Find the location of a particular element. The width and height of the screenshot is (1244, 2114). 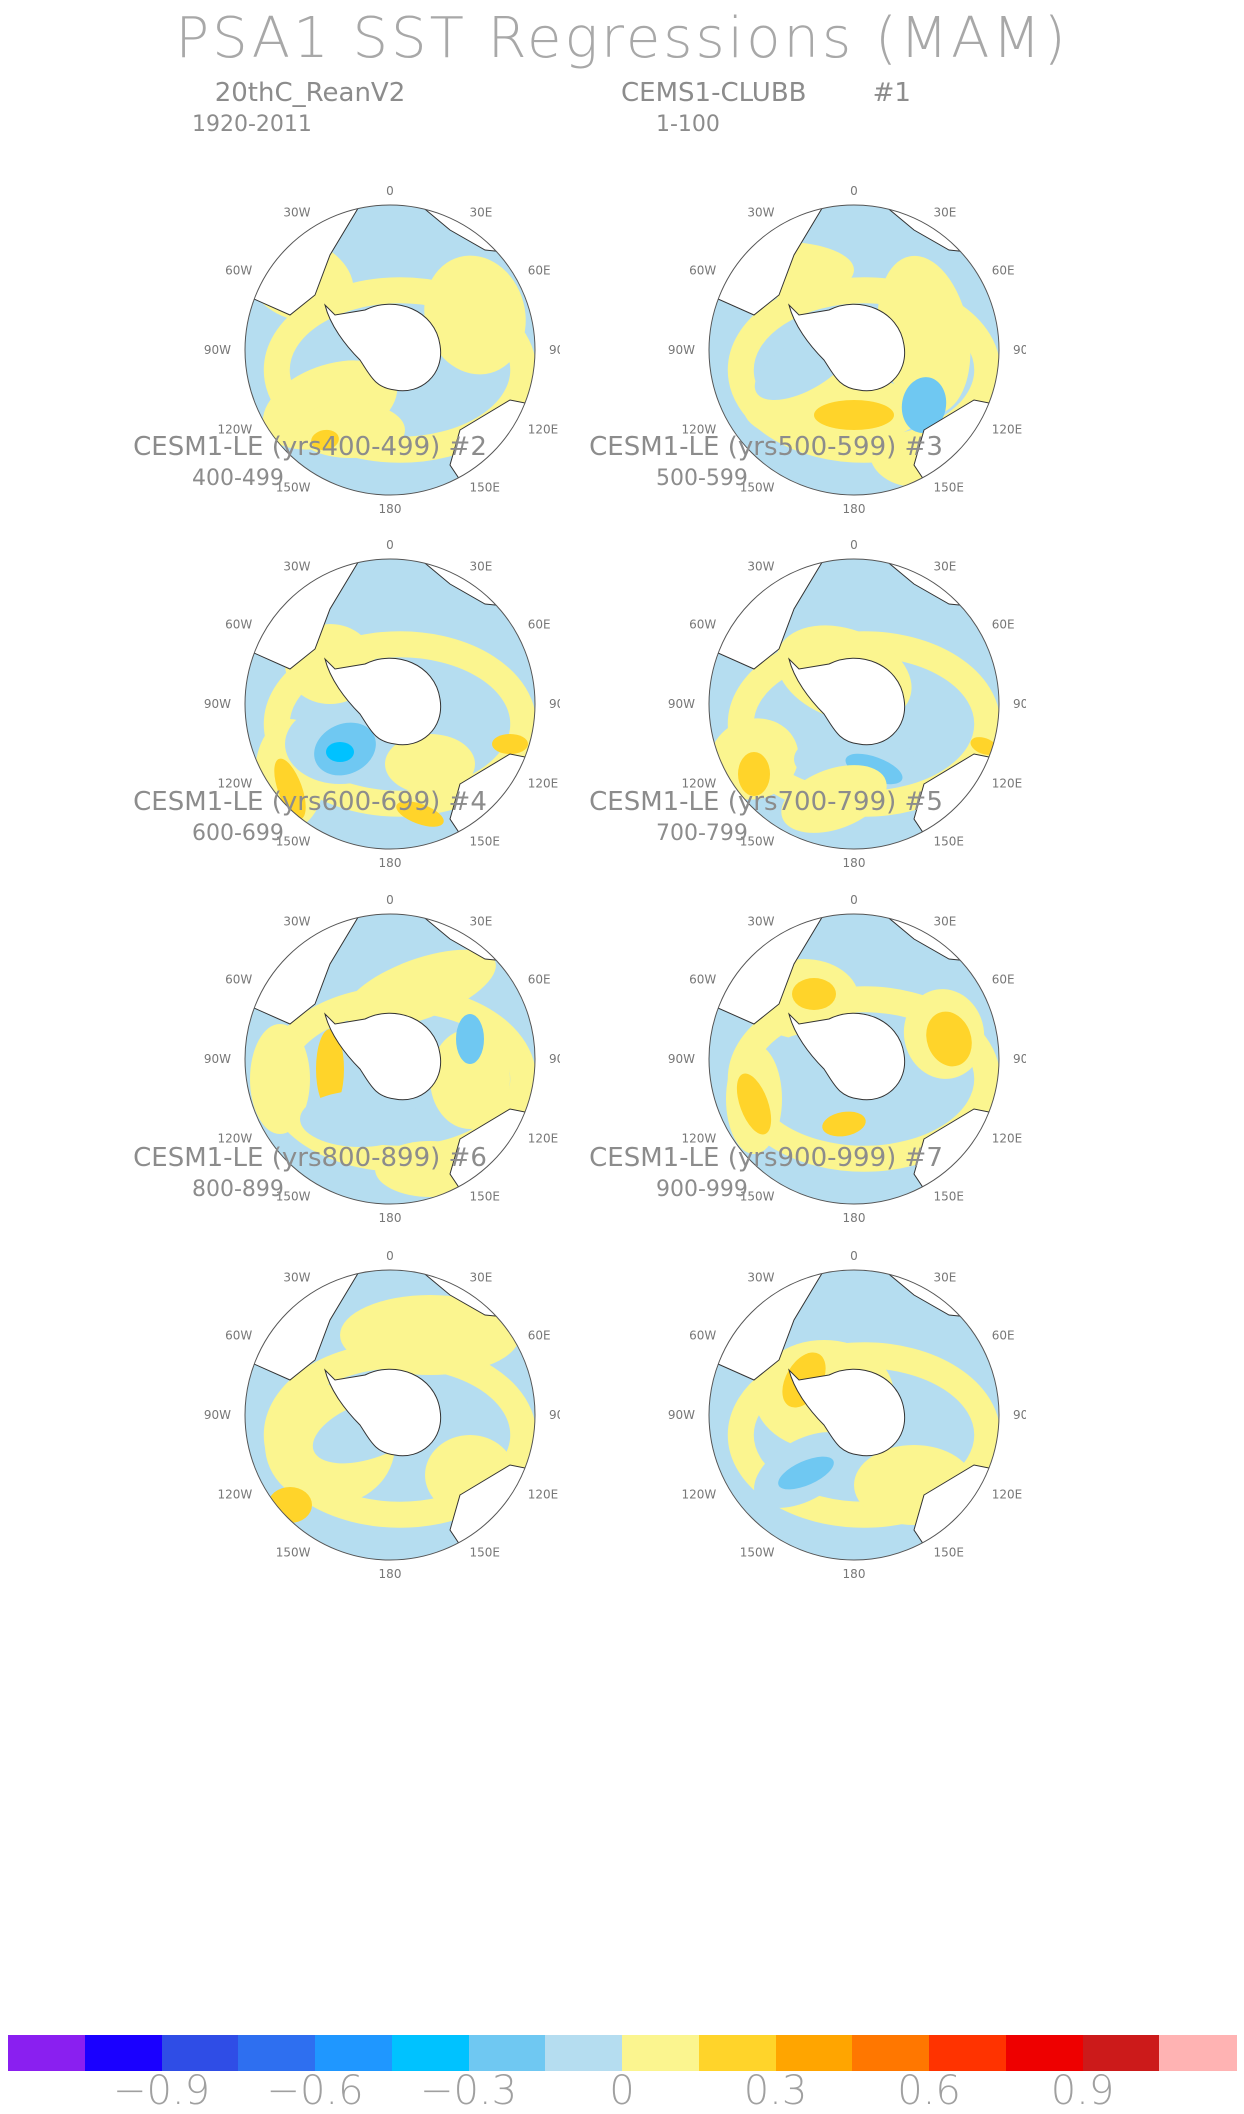

panel-tag: #1 is located at coordinates (858, 93).